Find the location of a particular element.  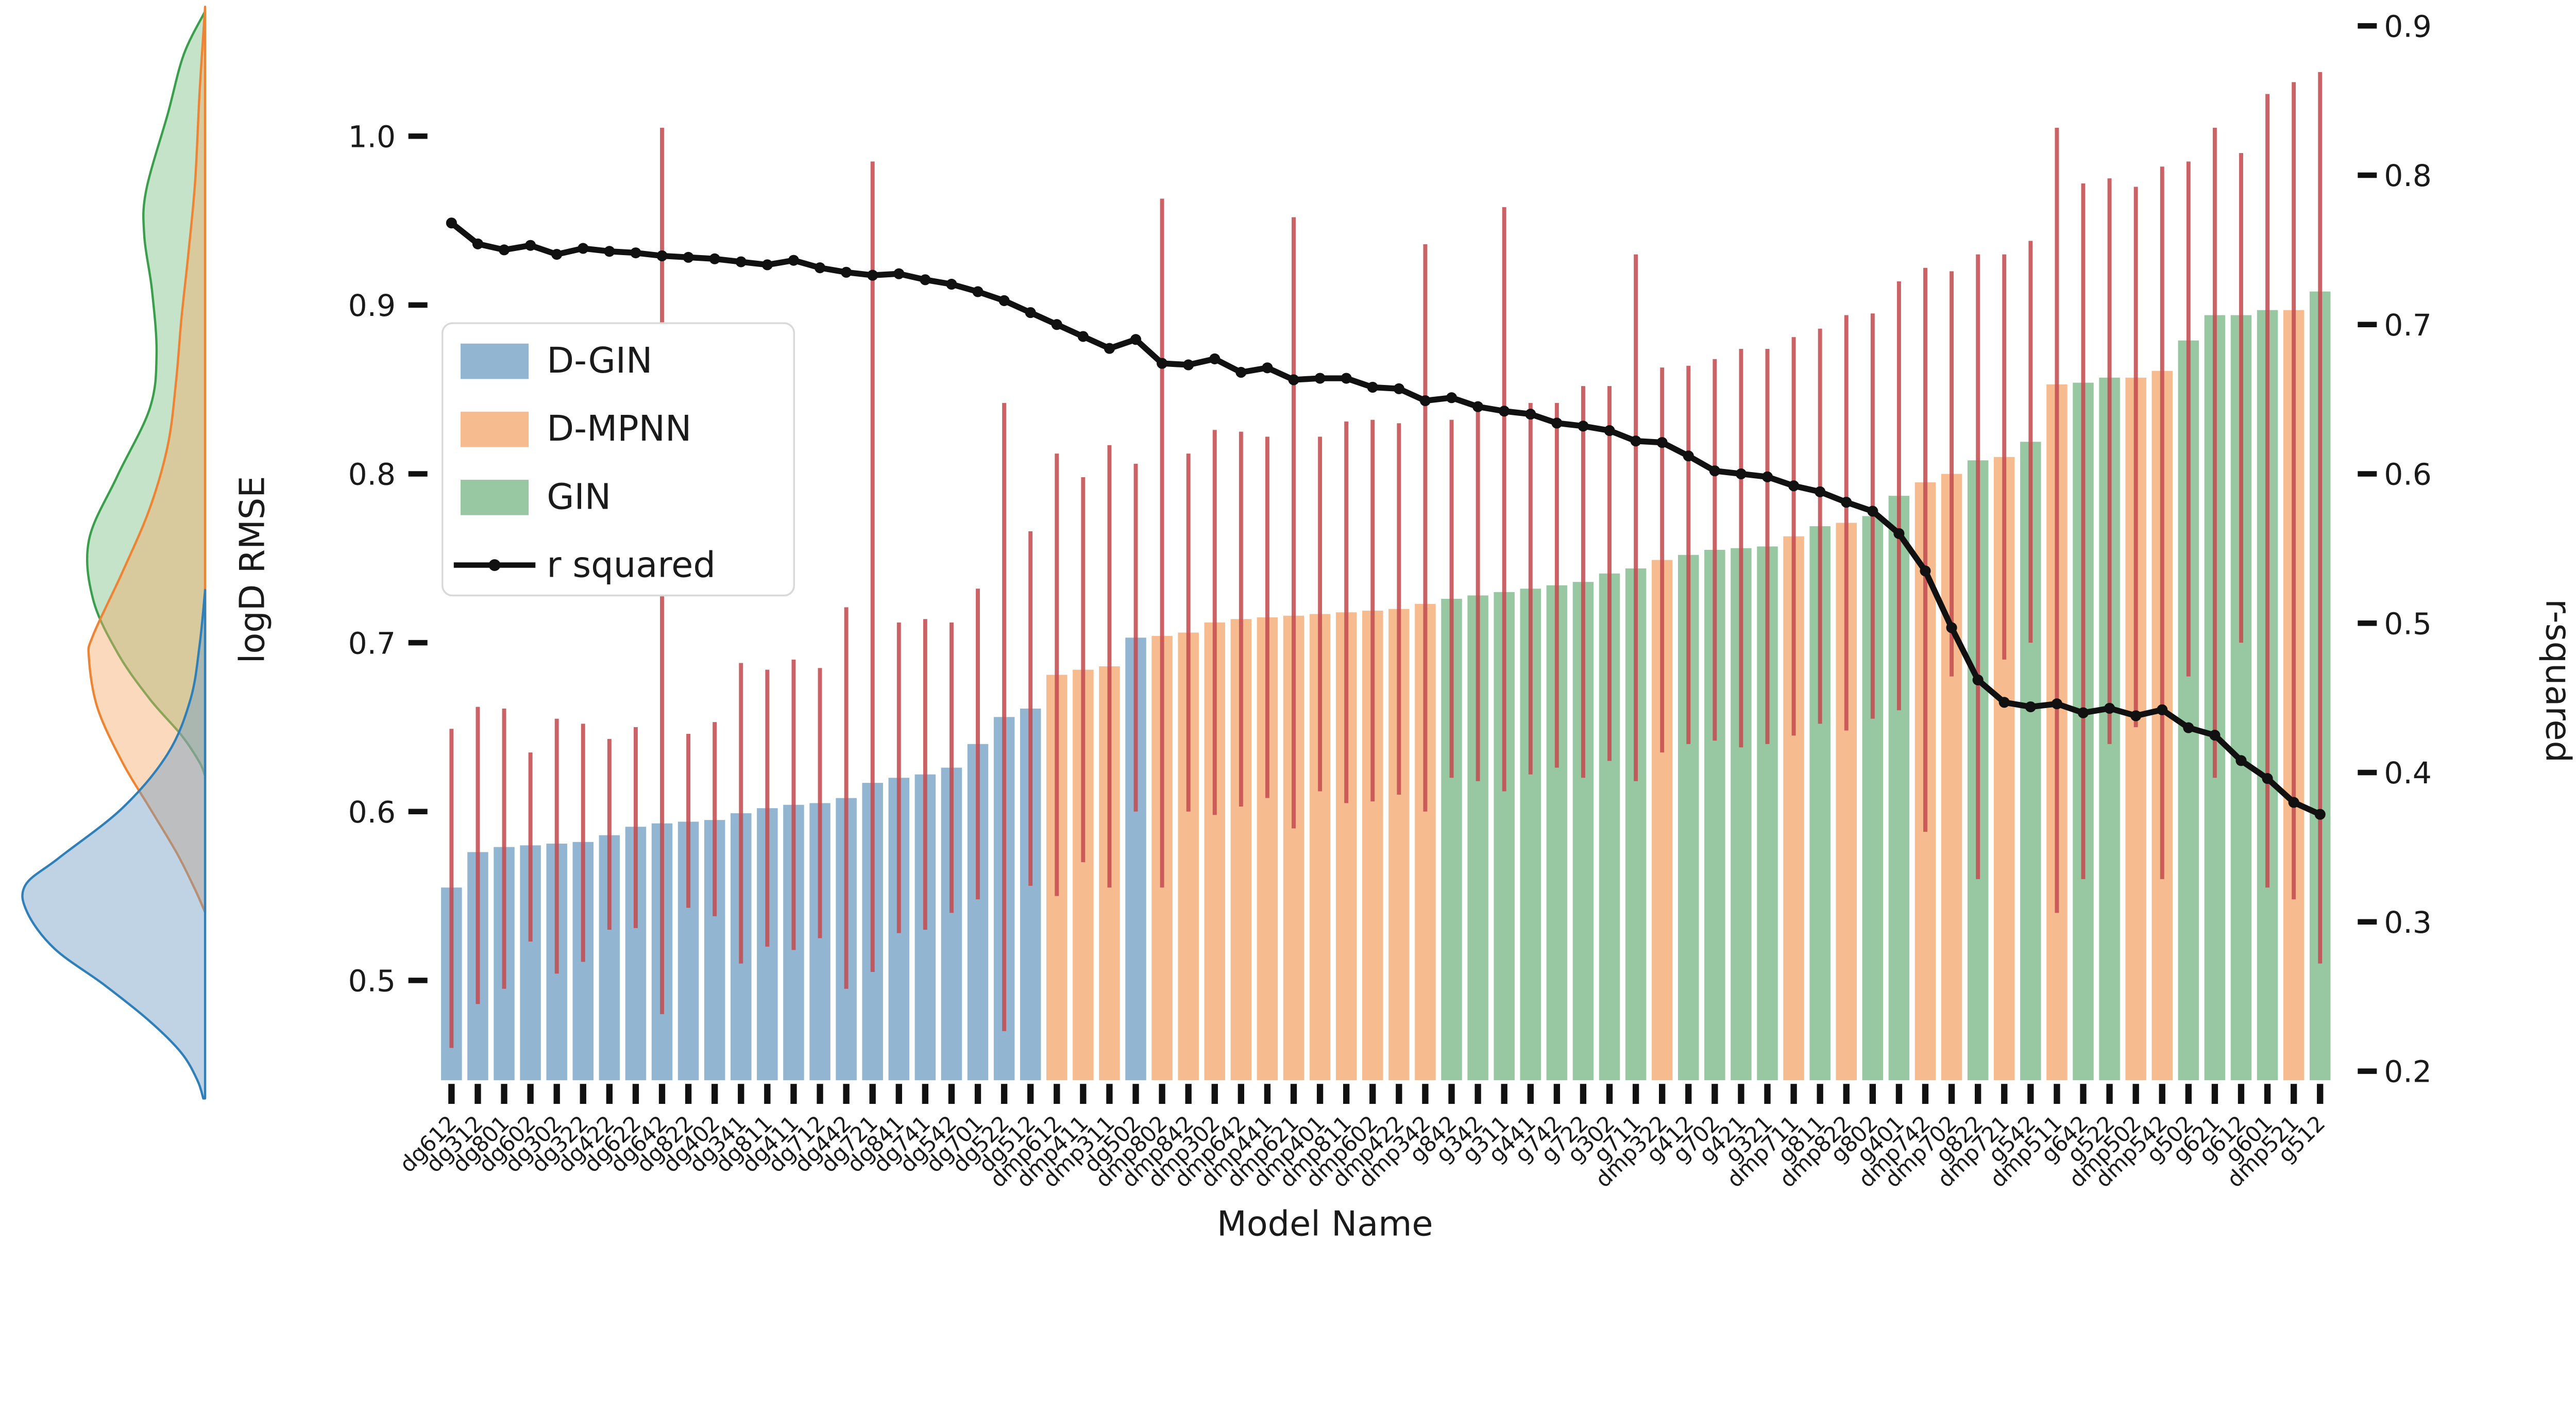

legend: D-GIN D-MPNN GIN r squared is located at coordinates (618, 460).